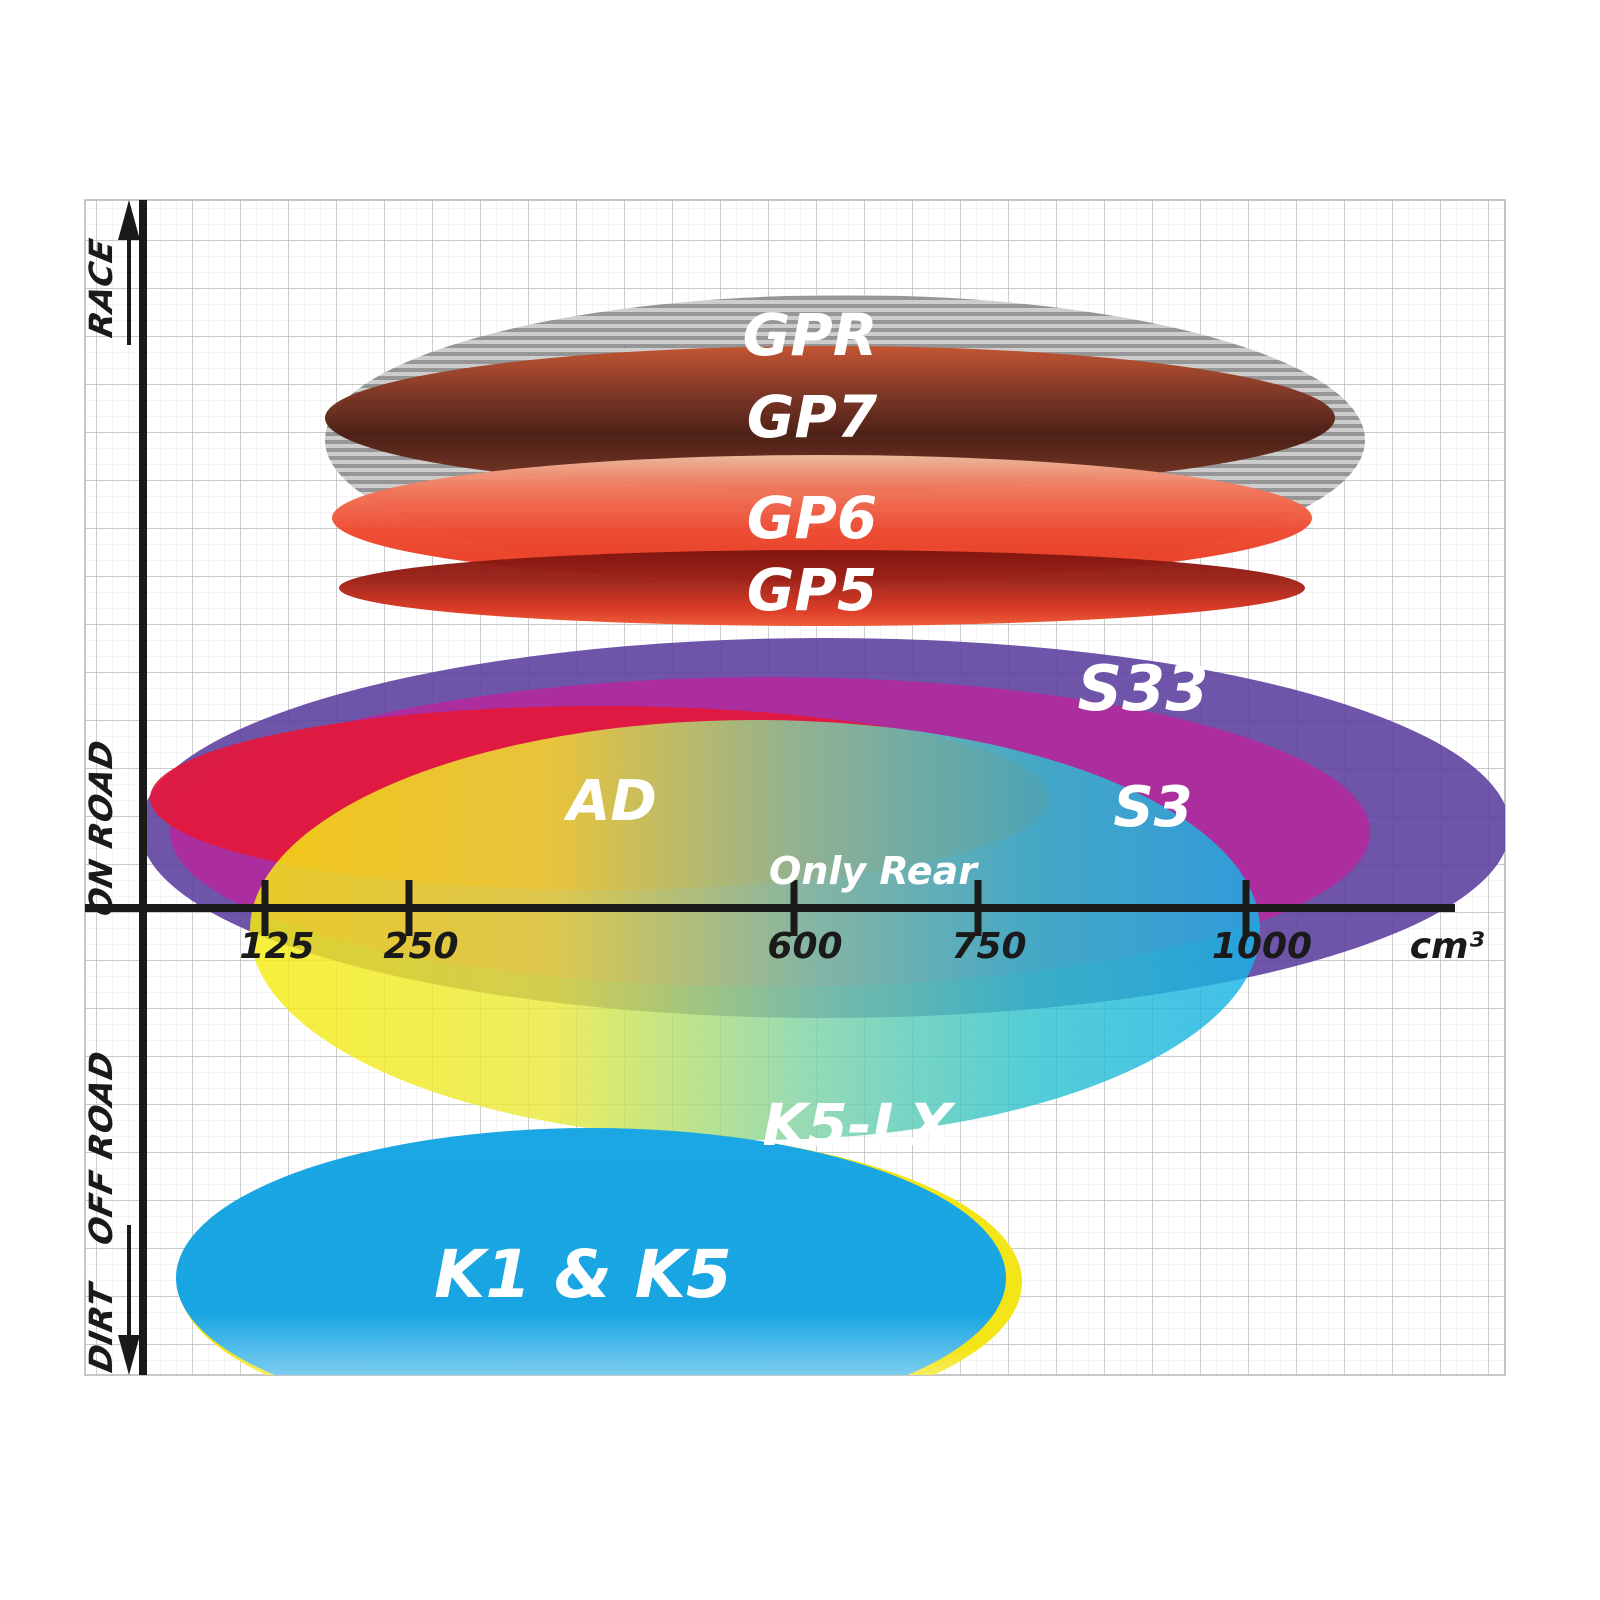  I want to click on series-label-ad: AD, so click(610, 801).